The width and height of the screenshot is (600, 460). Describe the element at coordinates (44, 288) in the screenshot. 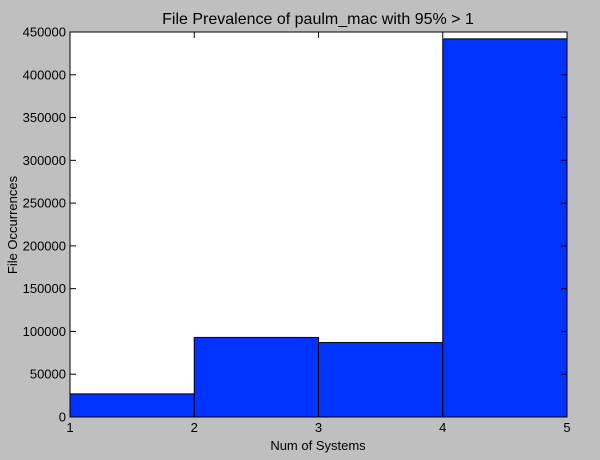

I see `y-tick-label: 150000` at that location.